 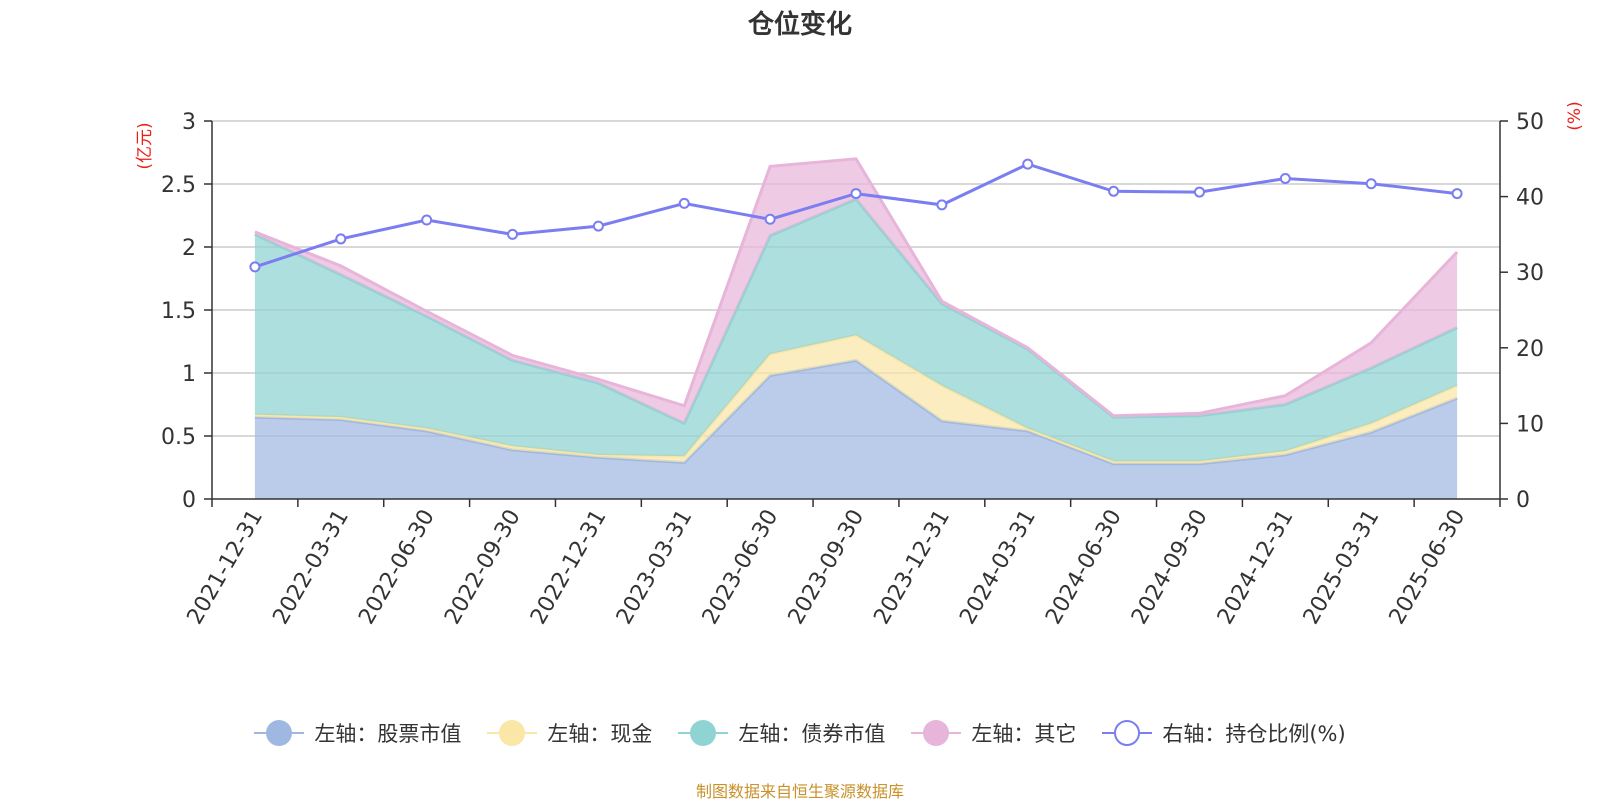 I want to click on chart-legend: 左轴：股票市值 左轴：现金 左轴：债券市值 左轴：其它 右轴：持仓比例(%), so click(x=800, y=733).